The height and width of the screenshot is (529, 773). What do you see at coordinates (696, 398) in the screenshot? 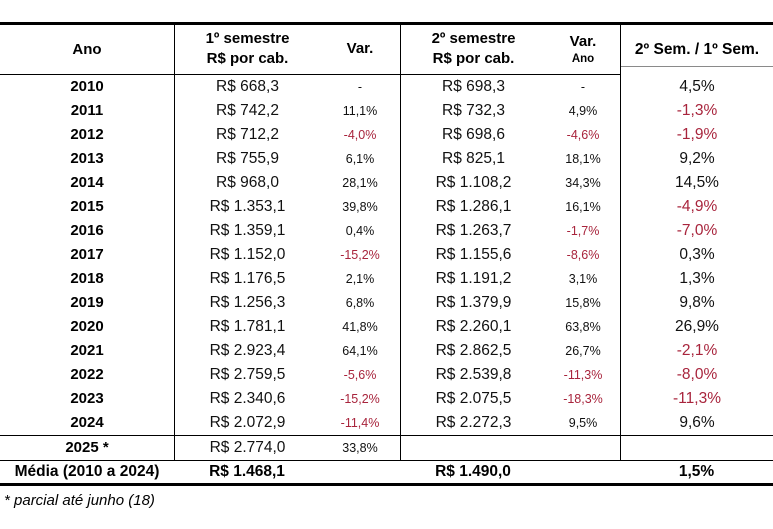
I see `ratio-cell: -11,3%` at bounding box center [696, 398].